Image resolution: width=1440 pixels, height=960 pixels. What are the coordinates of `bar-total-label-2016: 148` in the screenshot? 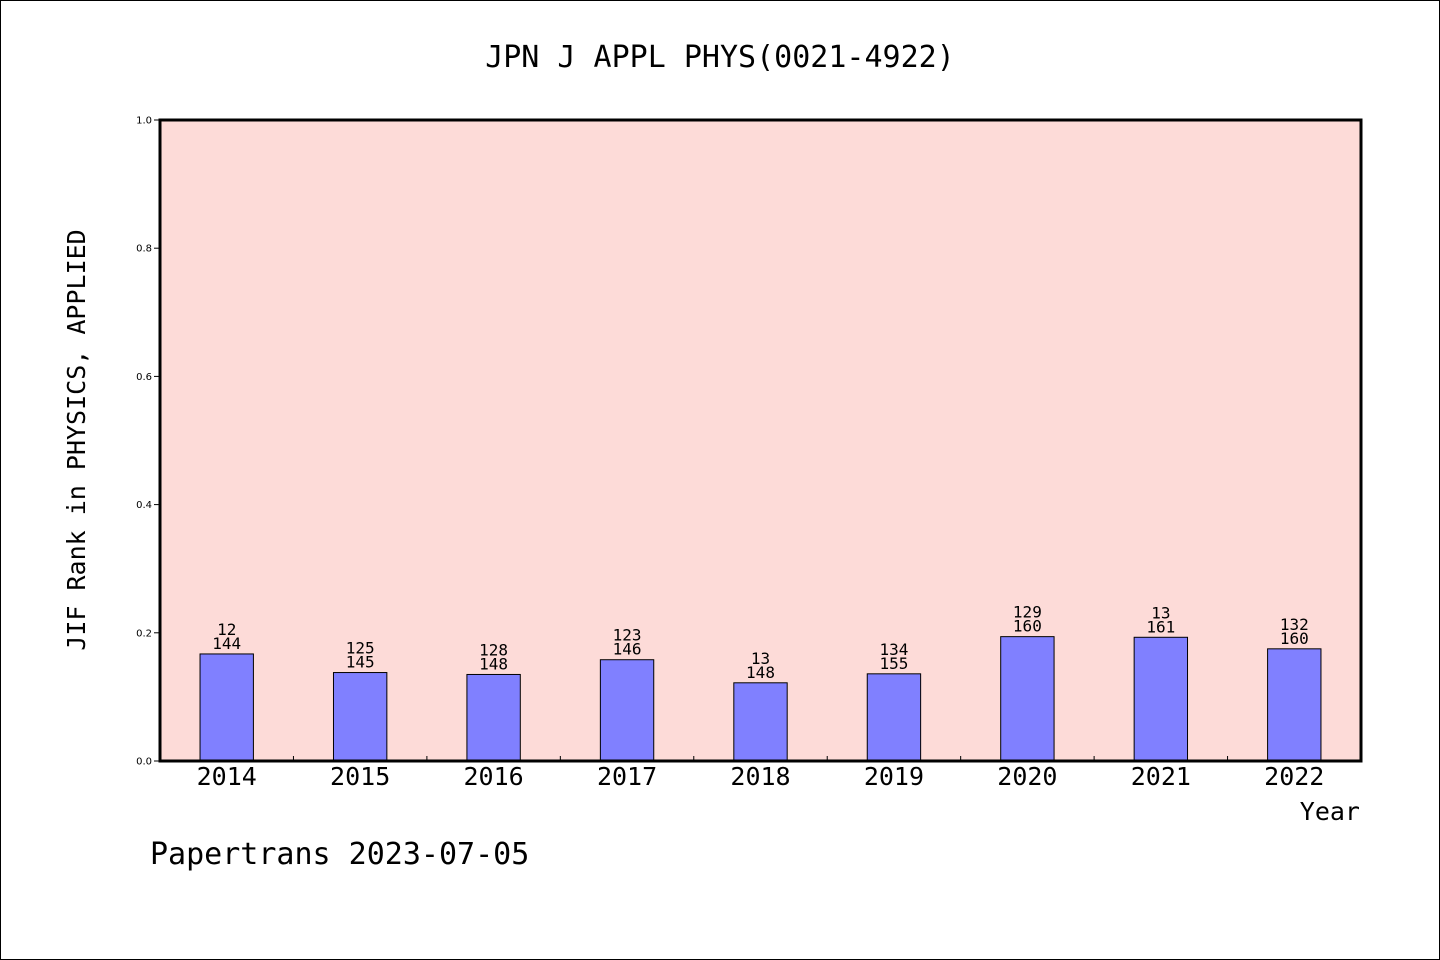 It's located at (493, 663).